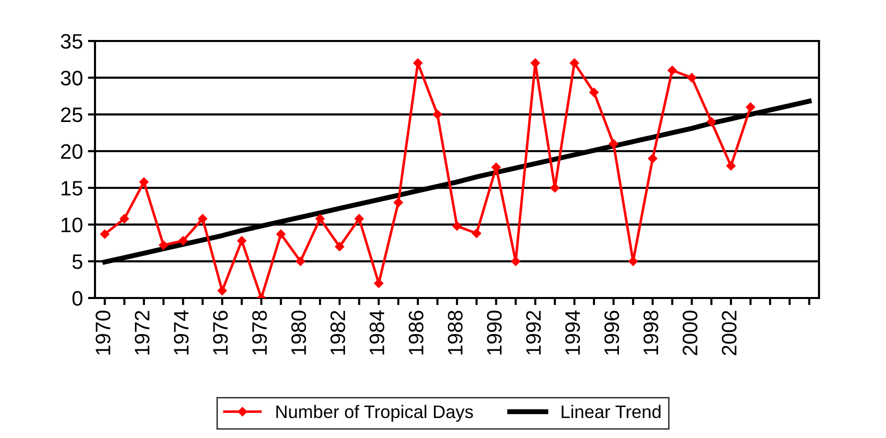 The image size is (886, 438). I want to click on x-tick-label: 1986, so click(416, 332).